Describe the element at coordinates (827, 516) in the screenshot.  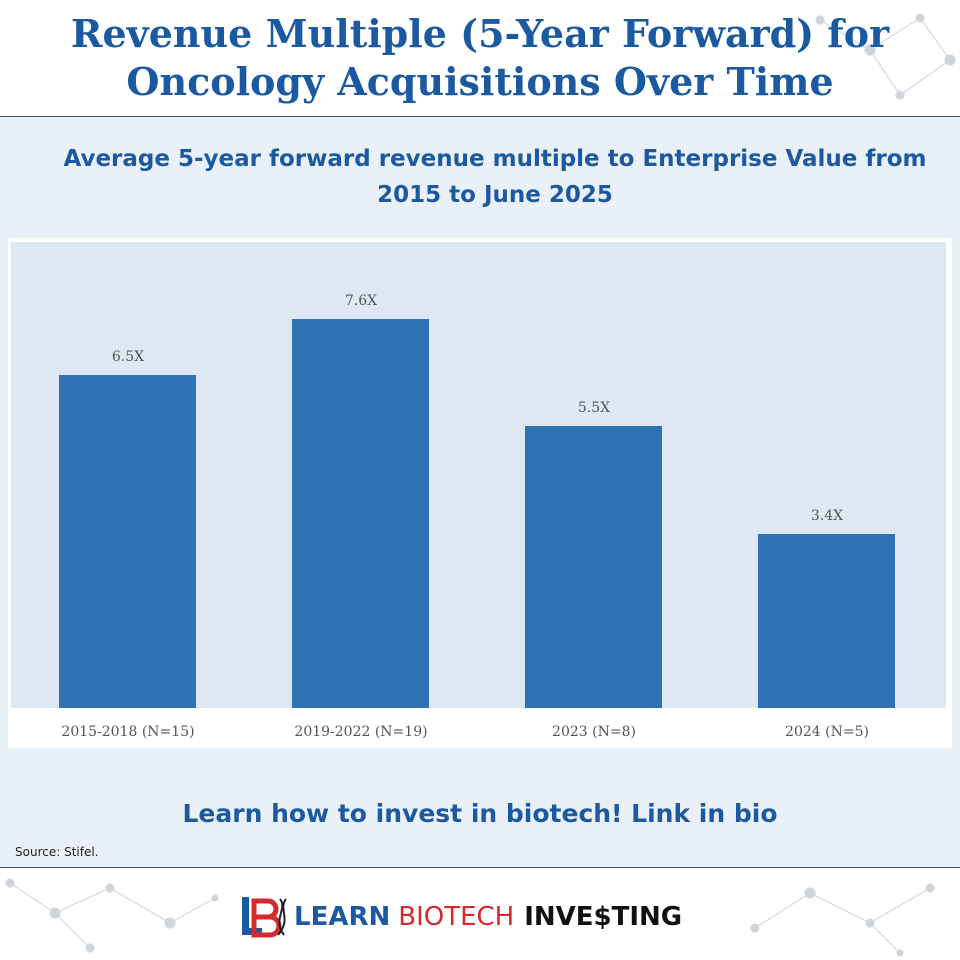
I see `data-label: 3.4X` at that location.